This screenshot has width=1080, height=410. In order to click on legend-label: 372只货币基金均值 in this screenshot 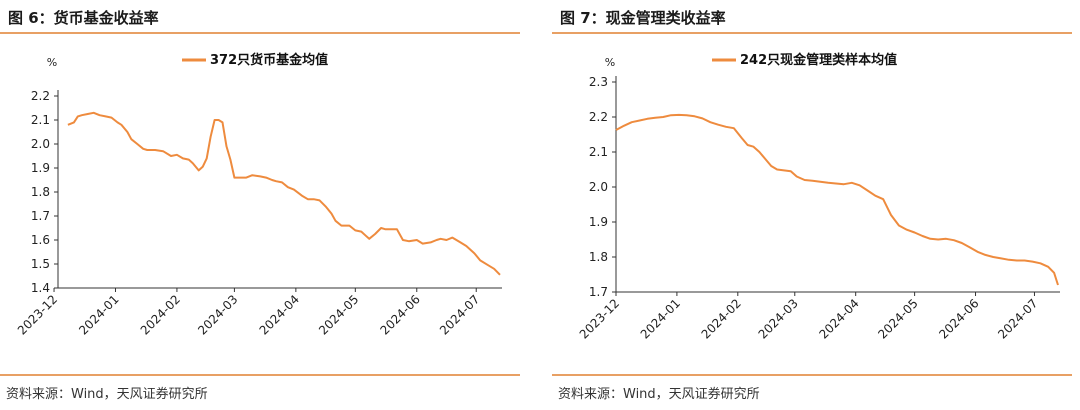, I will do `click(269, 60)`.